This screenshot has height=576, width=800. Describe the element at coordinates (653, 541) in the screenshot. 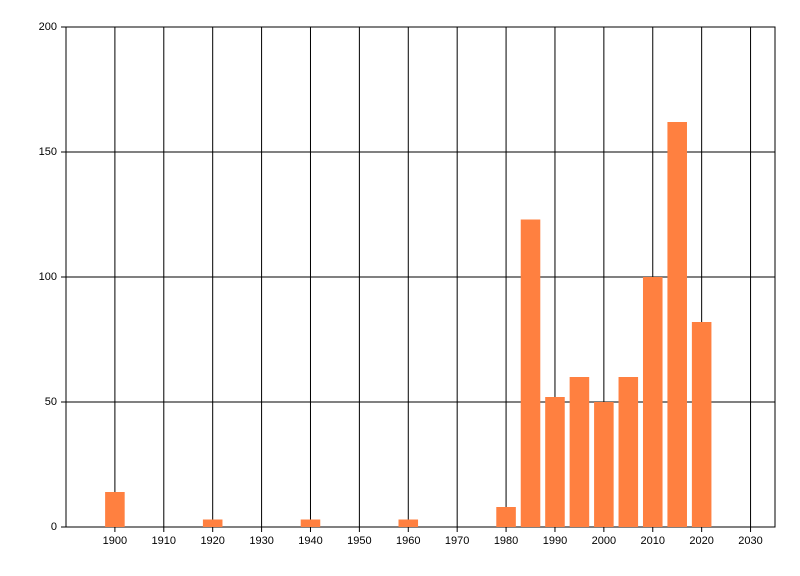

I see `x-tick-label: 2010` at that location.